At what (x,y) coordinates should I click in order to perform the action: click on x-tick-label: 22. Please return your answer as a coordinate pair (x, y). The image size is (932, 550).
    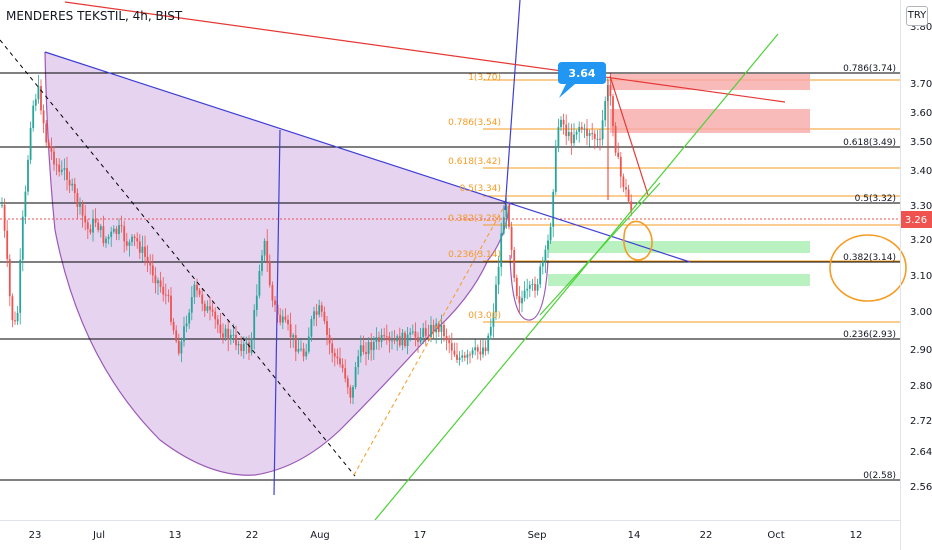
    Looking at the image, I should click on (252, 535).